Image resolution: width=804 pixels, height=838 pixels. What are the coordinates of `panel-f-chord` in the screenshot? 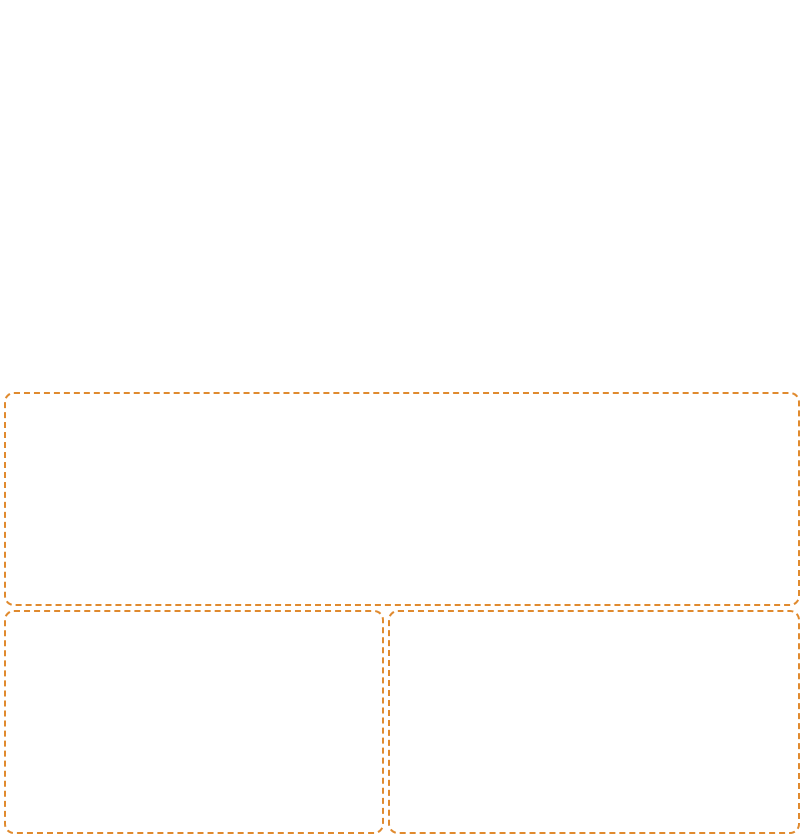 It's located at (156, 501).